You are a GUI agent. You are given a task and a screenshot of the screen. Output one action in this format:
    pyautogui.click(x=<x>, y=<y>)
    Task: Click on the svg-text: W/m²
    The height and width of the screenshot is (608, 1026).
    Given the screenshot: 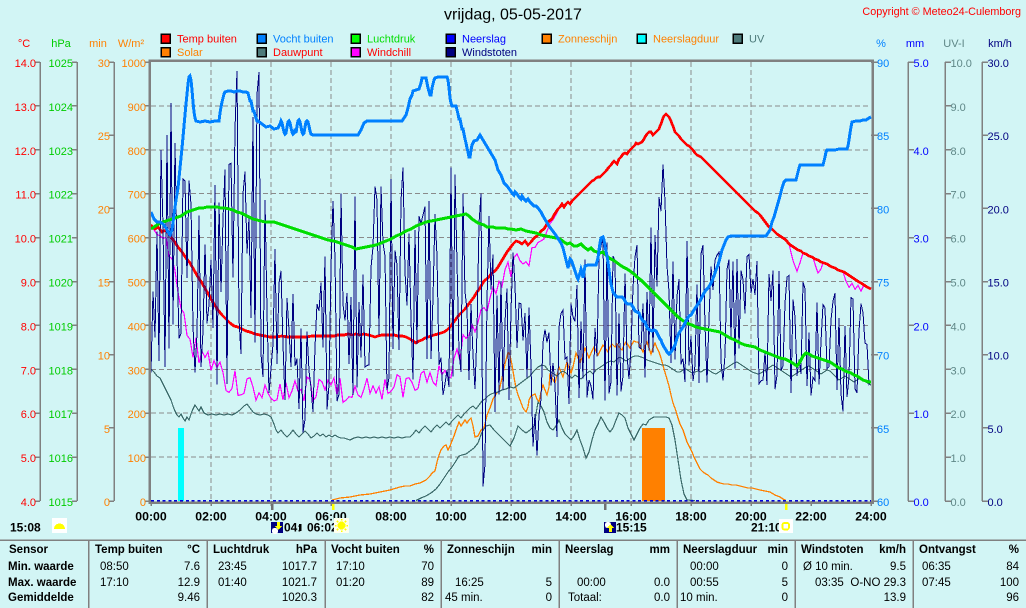 What is the action you would take?
    pyautogui.click(x=131, y=44)
    